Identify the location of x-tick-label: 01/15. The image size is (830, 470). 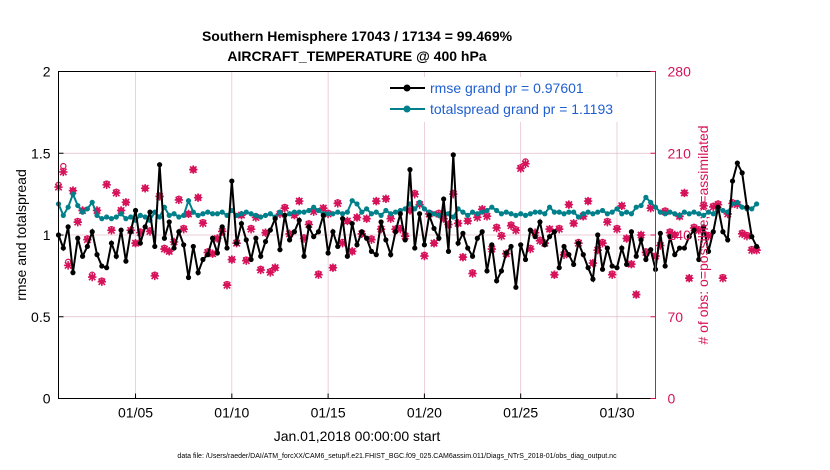
(328, 413).